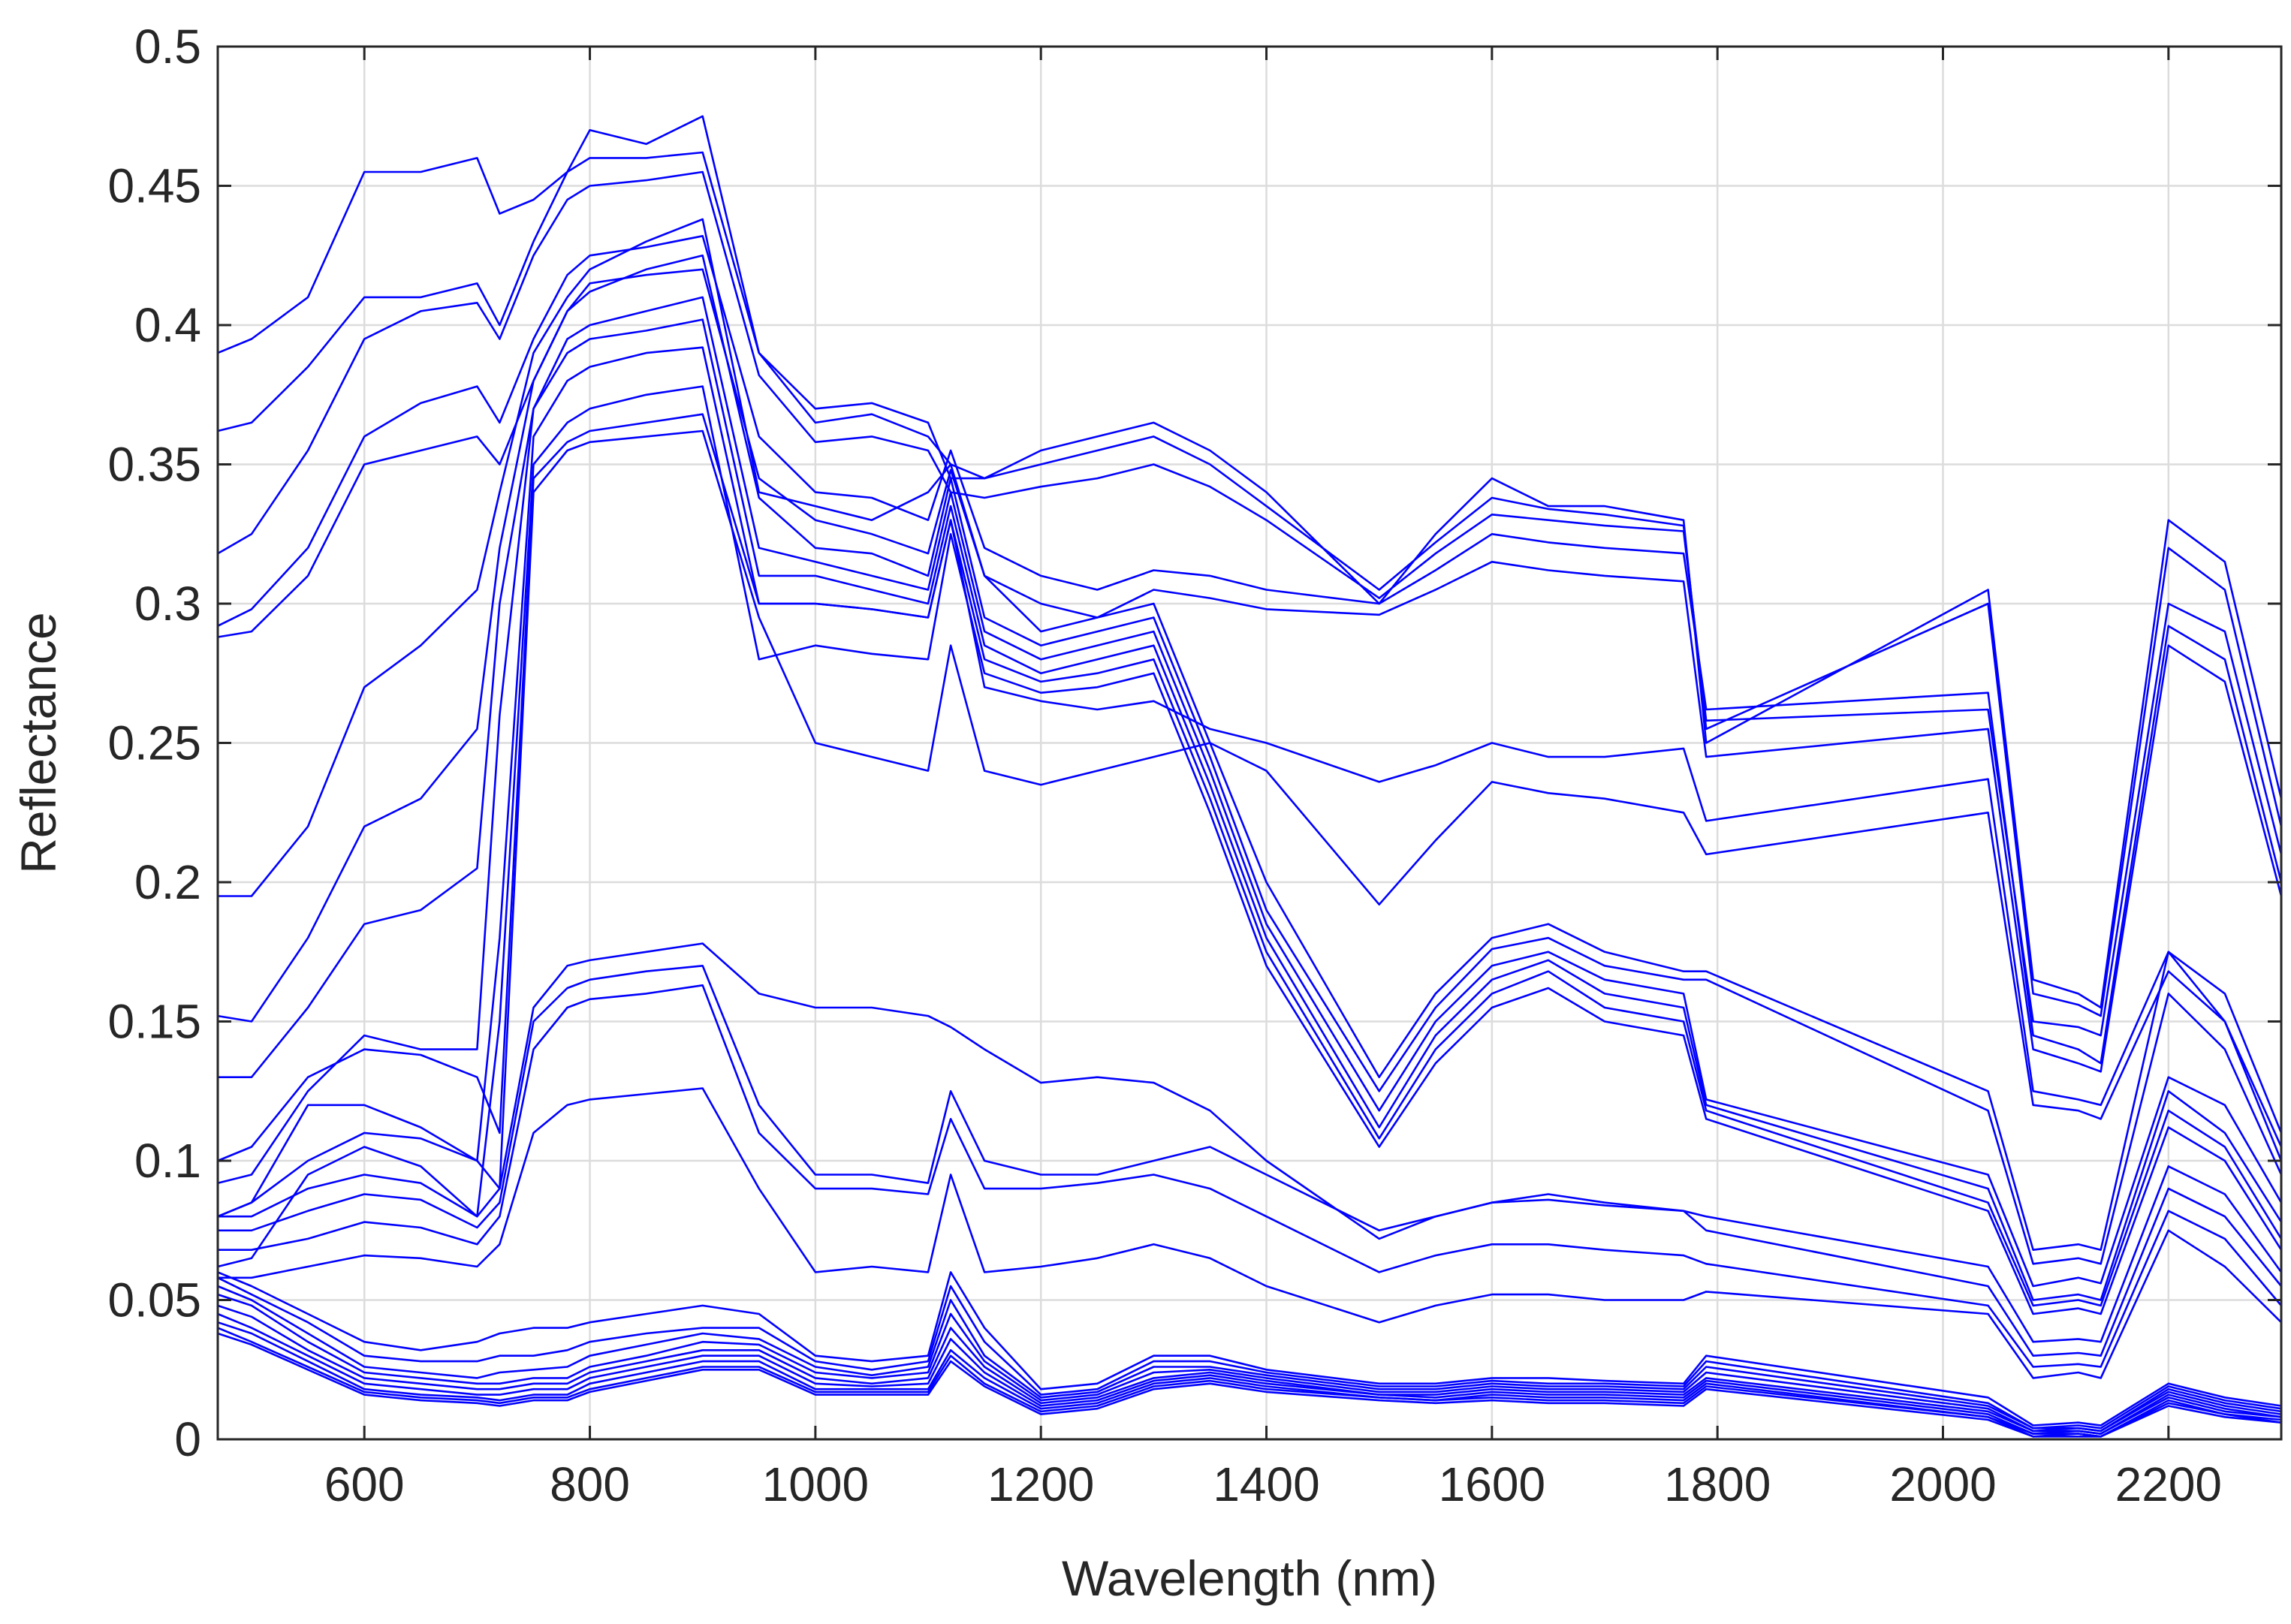 This screenshot has width=2291, height=1624. I want to click on x-tick-label: 1200, so click(1040, 1484).